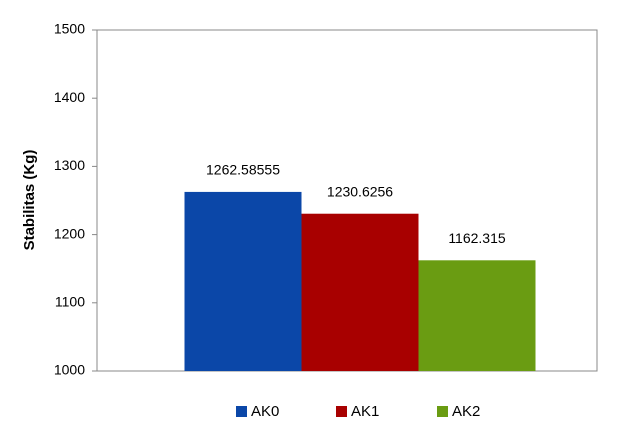 The height and width of the screenshot is (434, 641). What do you see at coordinates (265, 411) in the screenshot?
I see `legend-label: AK0` at bounding box center [265, 411].